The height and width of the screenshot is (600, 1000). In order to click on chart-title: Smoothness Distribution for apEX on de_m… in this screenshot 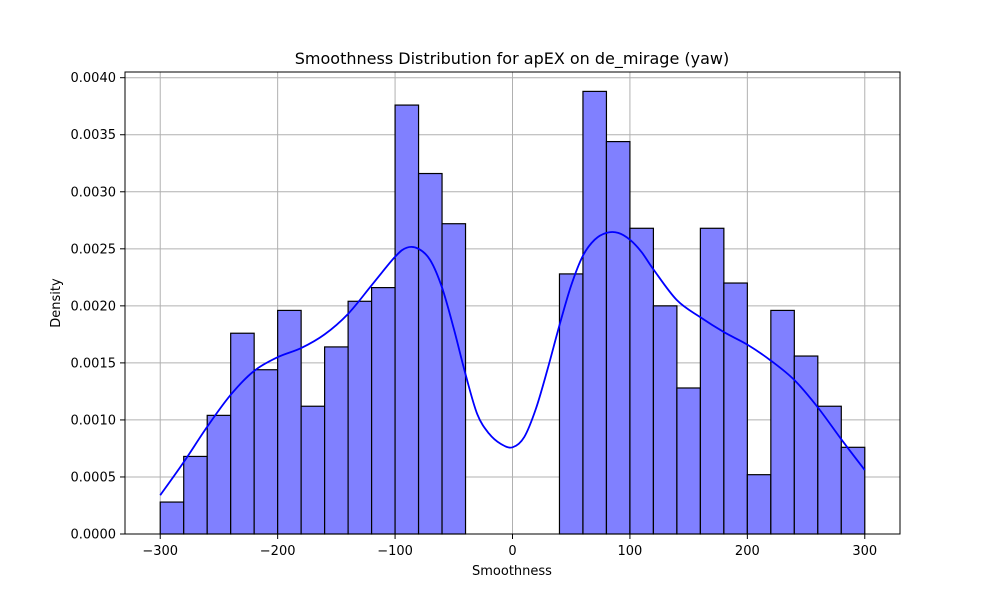, I will do `click(512, 59)`.